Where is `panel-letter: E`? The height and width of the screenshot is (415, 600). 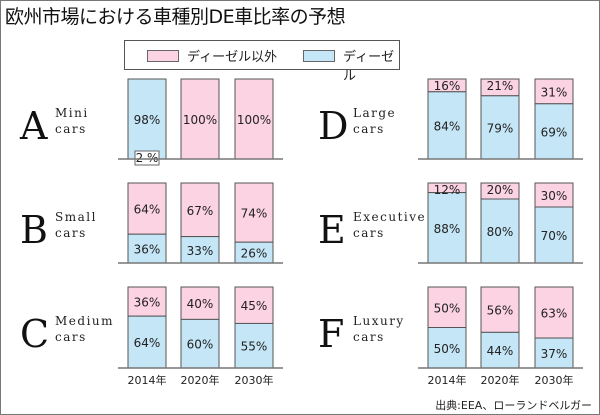 panel-letter: E is located at coordinates (332, 230).